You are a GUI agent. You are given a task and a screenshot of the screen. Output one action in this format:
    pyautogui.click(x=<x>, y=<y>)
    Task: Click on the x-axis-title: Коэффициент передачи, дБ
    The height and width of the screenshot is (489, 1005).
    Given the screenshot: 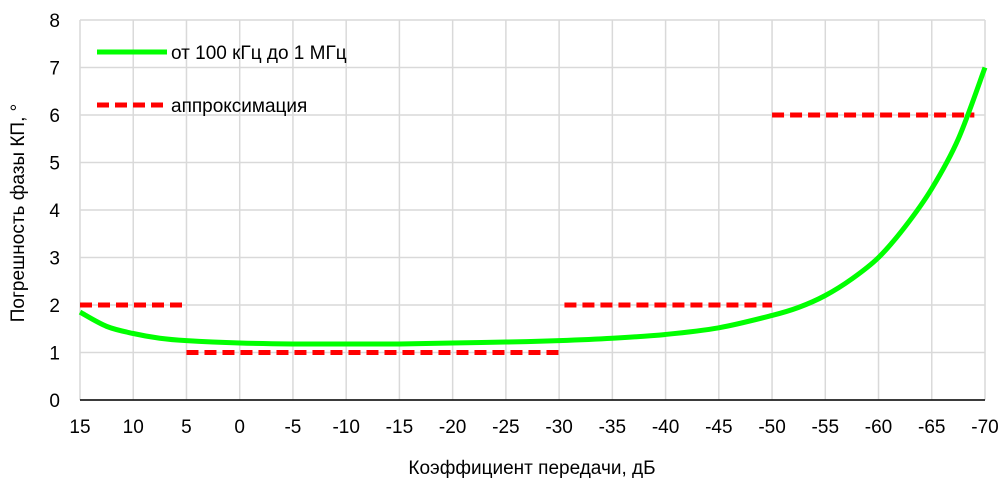 What is the action you would take?
    pyautogui.click(x=531, y=468)
    